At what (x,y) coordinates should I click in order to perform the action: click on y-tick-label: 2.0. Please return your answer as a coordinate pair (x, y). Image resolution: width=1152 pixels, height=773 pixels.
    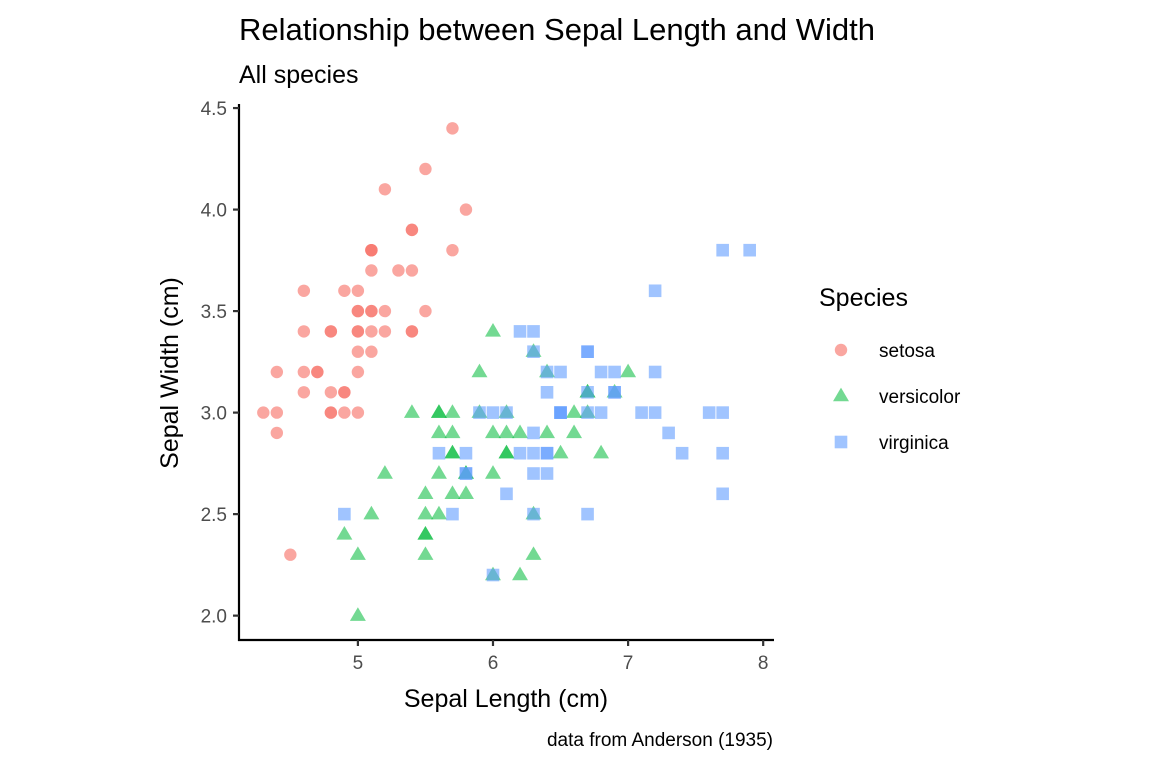
    Looking at the image, I should click on (214, 617).